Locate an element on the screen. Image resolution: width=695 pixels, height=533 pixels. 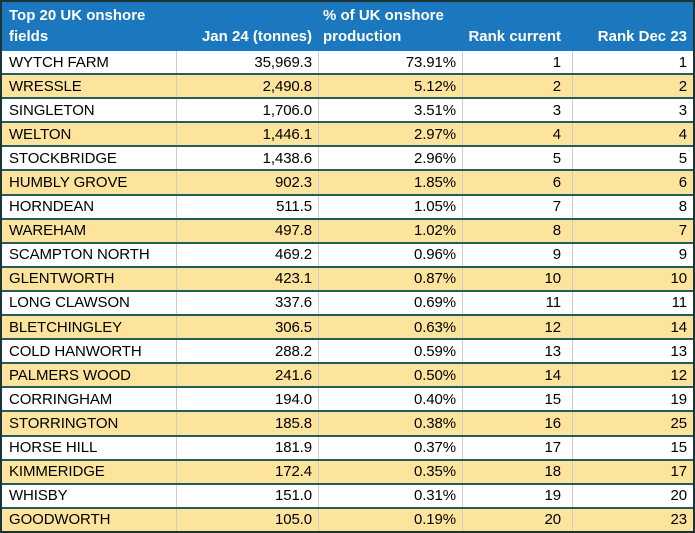
cell-rank-dec23: 10 is located at coordinates (632, 278).